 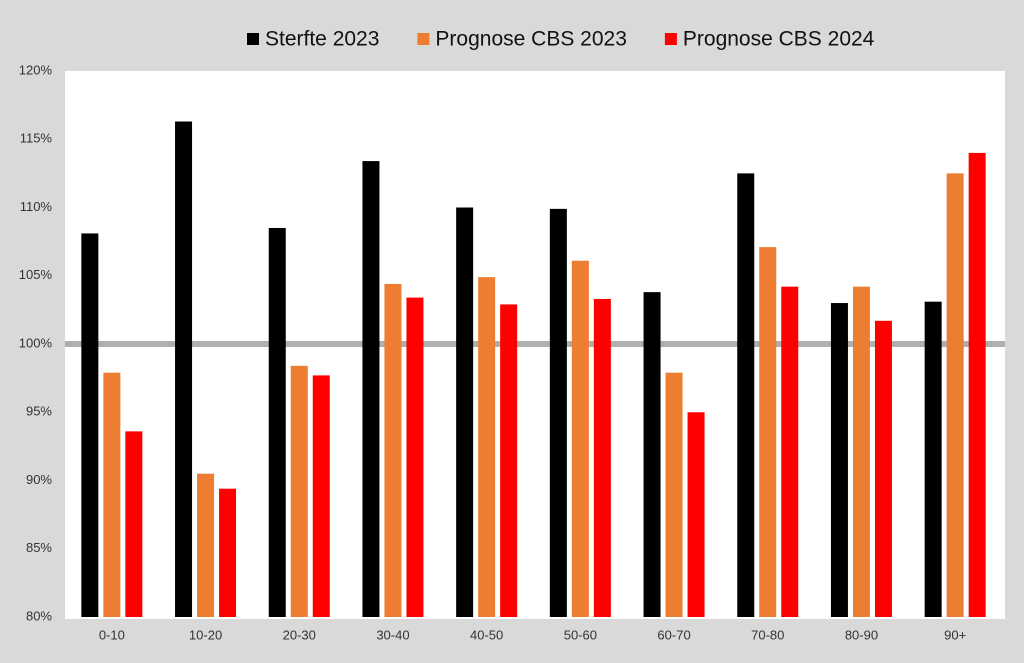 I want to click on legend-label: Prognose CBS 2024, so click(x=779, y=39).